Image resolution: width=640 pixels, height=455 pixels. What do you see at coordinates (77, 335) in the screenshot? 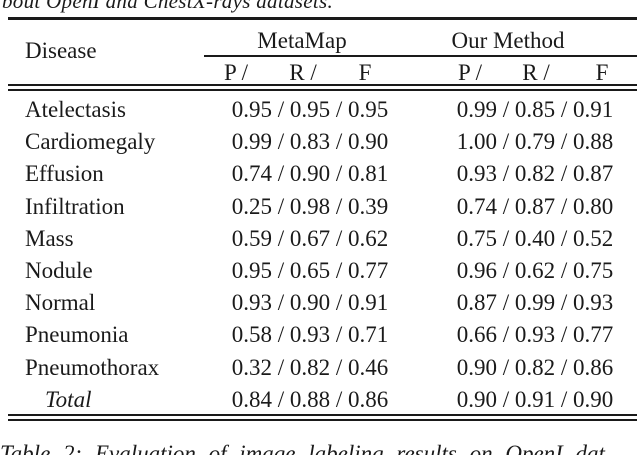
I see `disease-cell: Pneumonia` at bounding box center [77, 335].